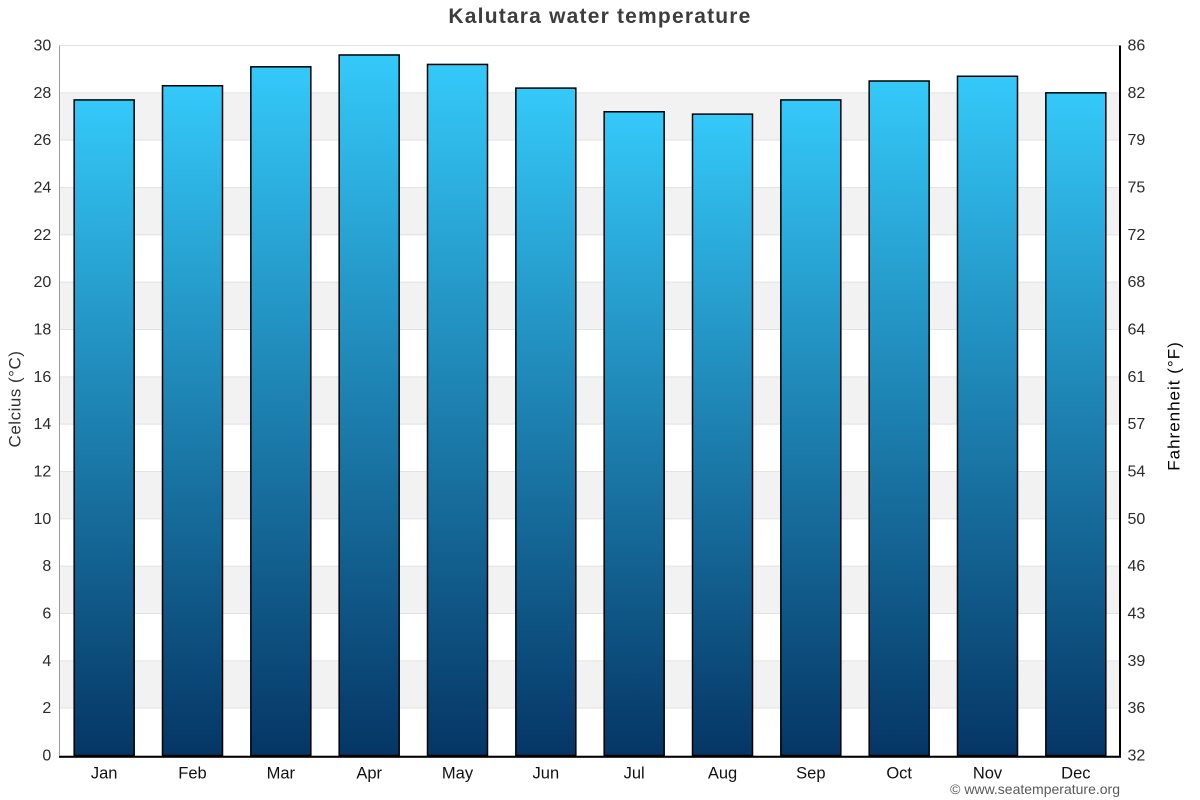 The image size is (1200, 800). What do you see at coordinates (1137, 377) in the screenshot?
I see `svg-text: 61` at bounding box center [1137, 377].